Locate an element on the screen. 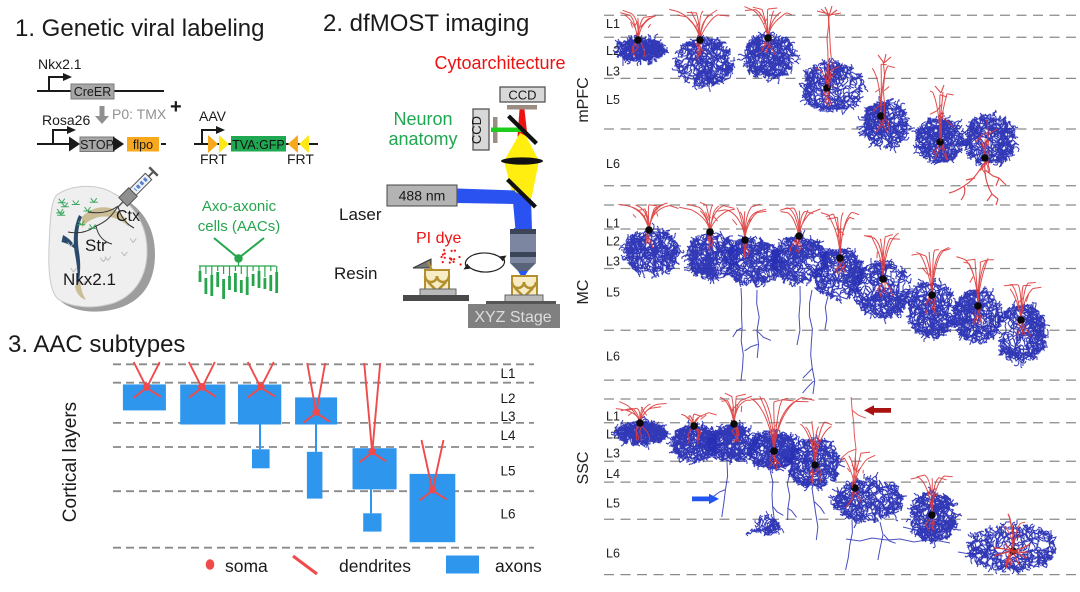  svg-text: Laser is located at coordinates (360, 214).